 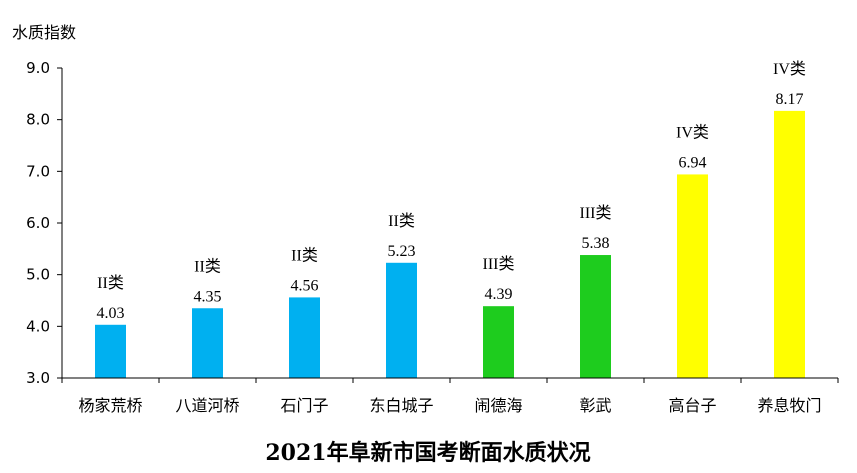 What do you see at coordinates (38, 326) in the screenshot?
I see `y-tick-label: 4.0` at bounding box center [38, 326].